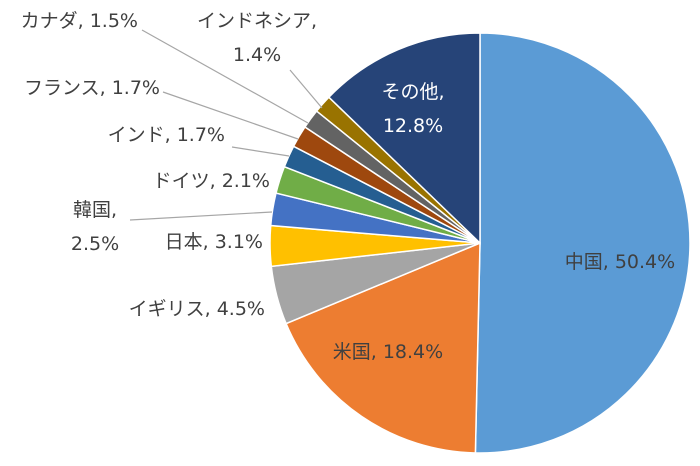 This screenshot has width=700, height=466. Describe the element at coordinates (166, 135) in the screenshot. I see `slice-label-インド: インド, 1.7%` at that location.